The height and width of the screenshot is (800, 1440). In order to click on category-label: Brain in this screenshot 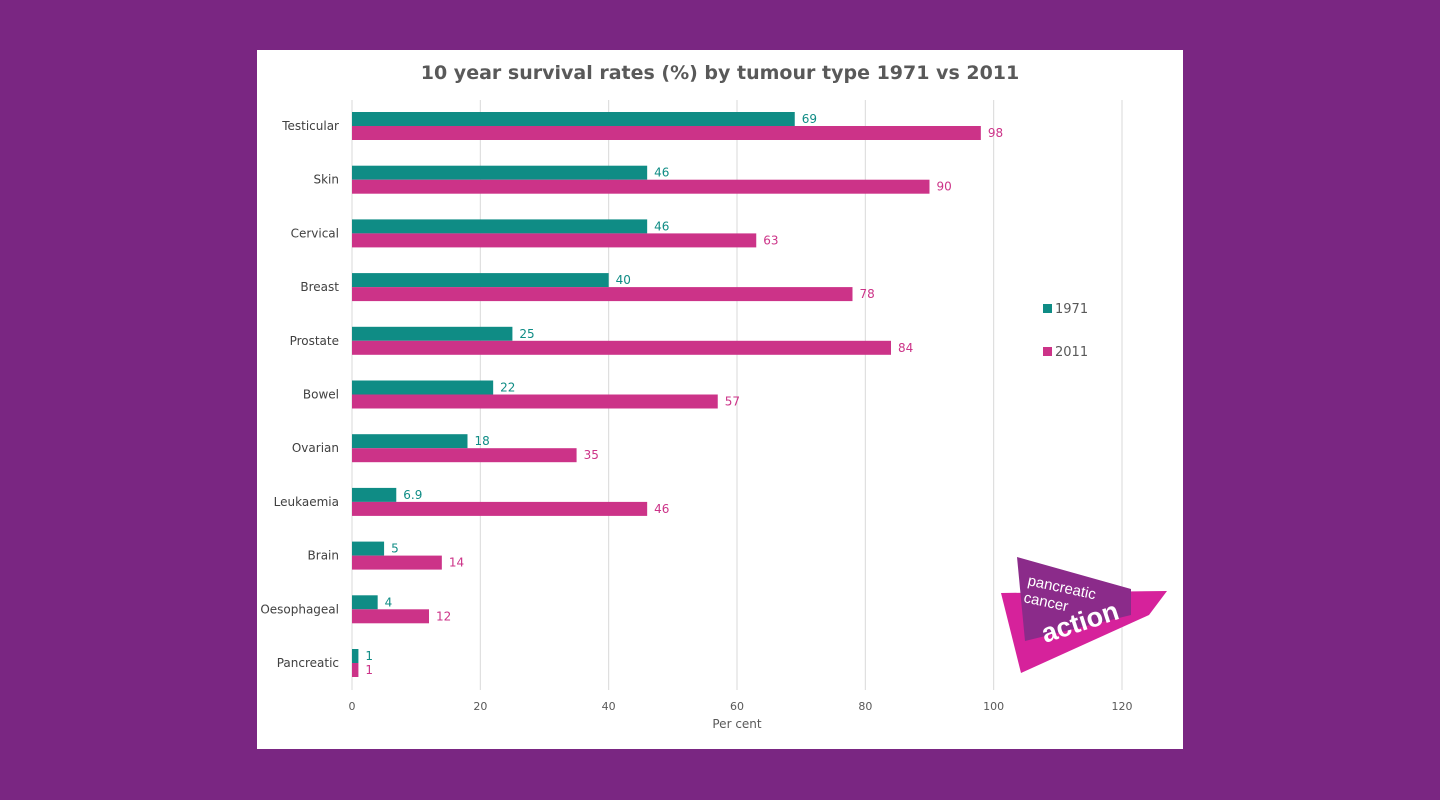, I will do `click(323, 556)`.